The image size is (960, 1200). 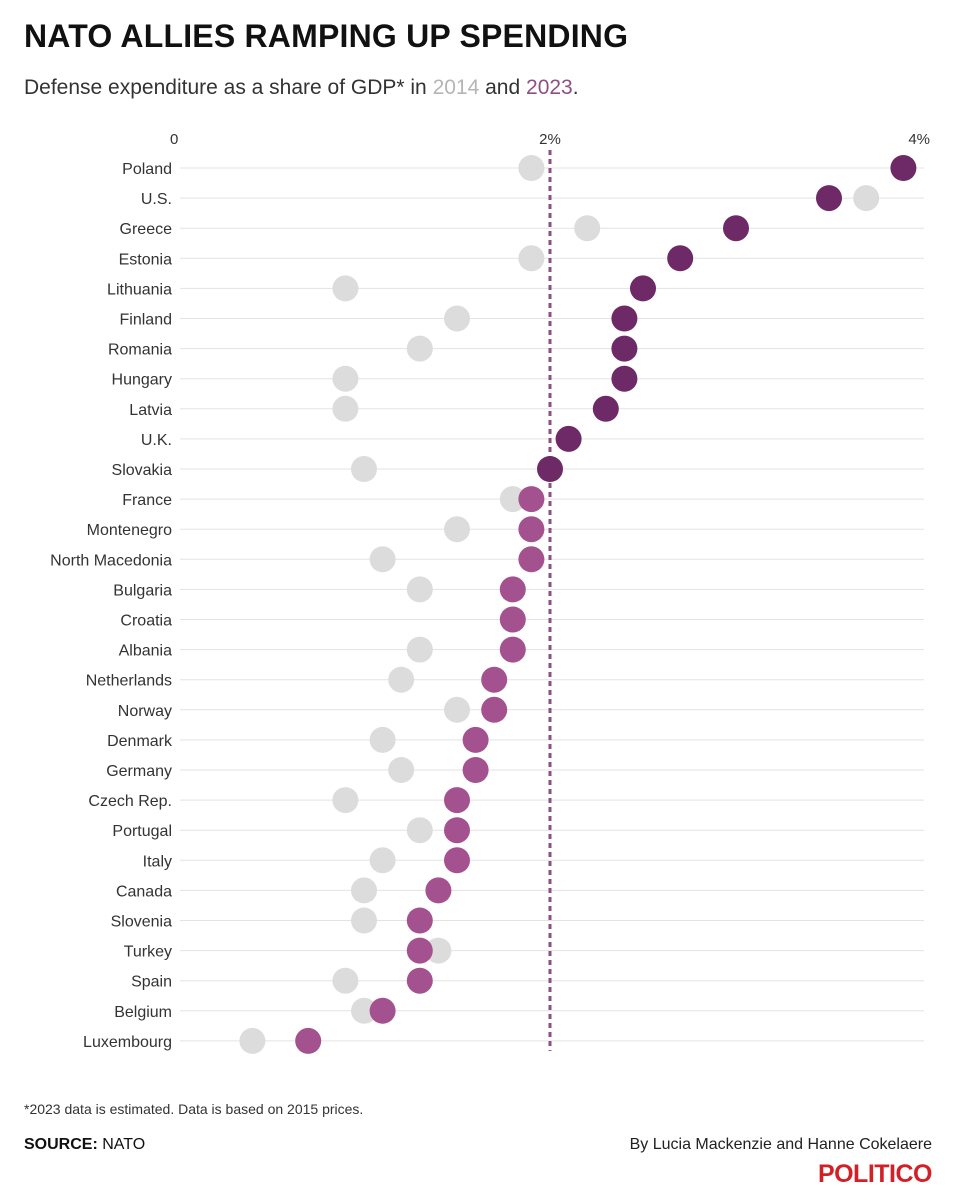 What do you see at coordinates (141, 922) in the screenshot?
I see `country-label: Slovenia` at bounding box center [141, 922].